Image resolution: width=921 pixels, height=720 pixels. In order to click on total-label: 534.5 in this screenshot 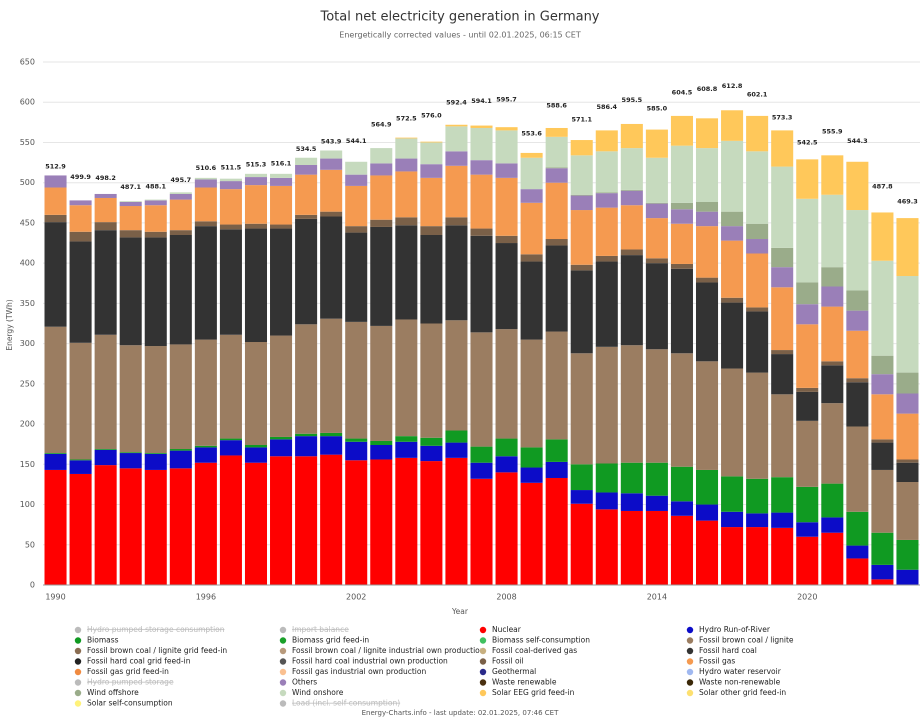, I will do `click(306, 149)`.